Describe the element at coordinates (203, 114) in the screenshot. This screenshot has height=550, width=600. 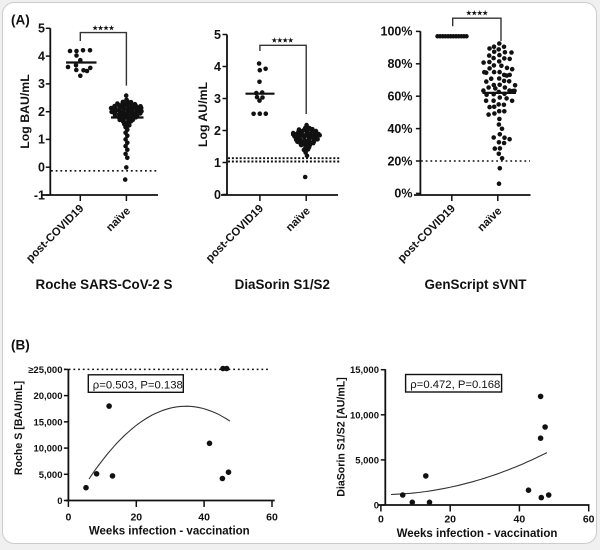
I see `svg-text: Log AU/mL` at that location.